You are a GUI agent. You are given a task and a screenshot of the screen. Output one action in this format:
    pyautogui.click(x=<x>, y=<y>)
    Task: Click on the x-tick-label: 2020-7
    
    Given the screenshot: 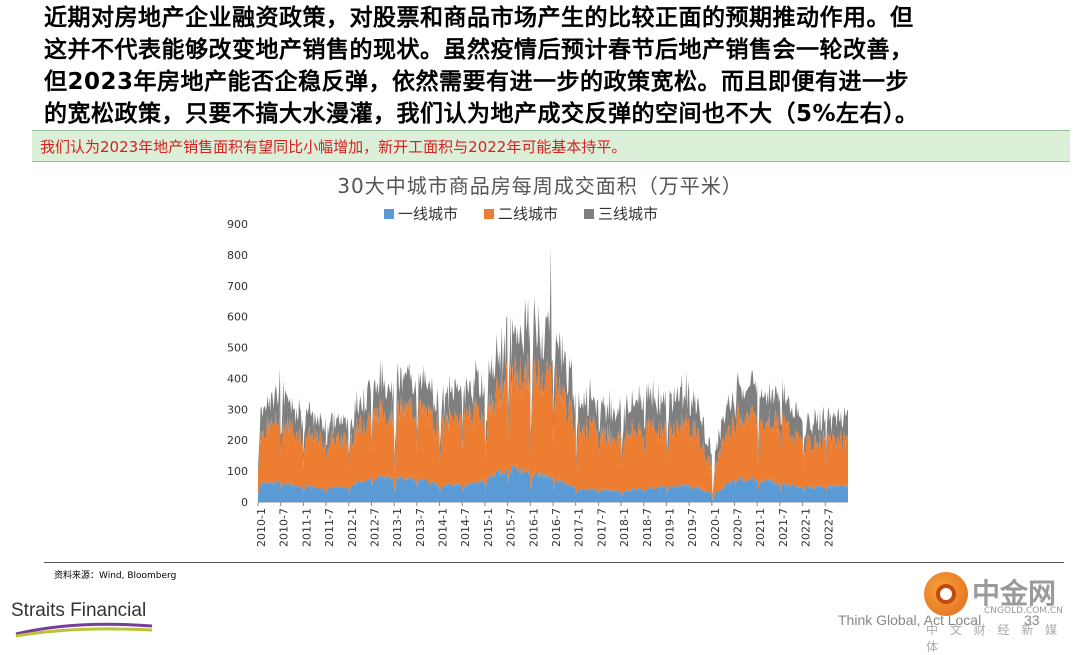 What is the action you would take?
    pyautogui.click(x=738, y=527)
    